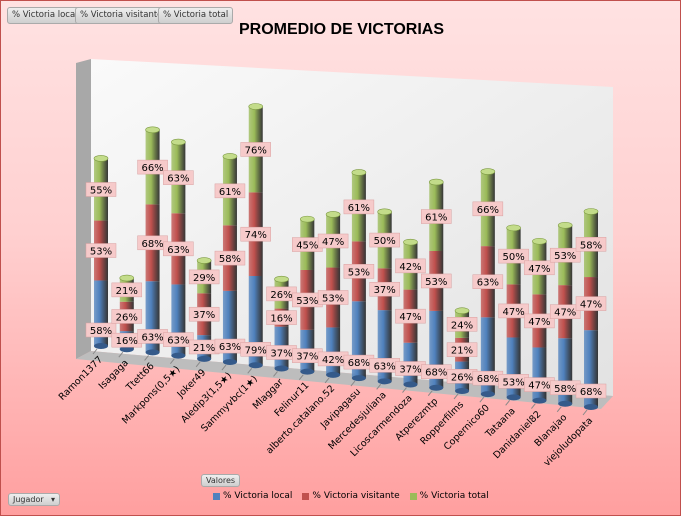 The image size is (681, 517). What do you see at coordinates (307, 246) in the screenshot?
I see `data-label: 45%` at bounding box center [307, 246].